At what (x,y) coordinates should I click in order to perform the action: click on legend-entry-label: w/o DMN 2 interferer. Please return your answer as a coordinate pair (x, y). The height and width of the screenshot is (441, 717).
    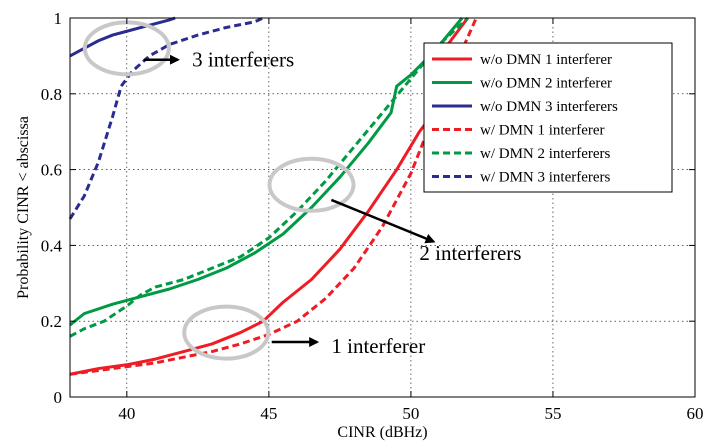
    Looking at the image, I should click on (546, 84).